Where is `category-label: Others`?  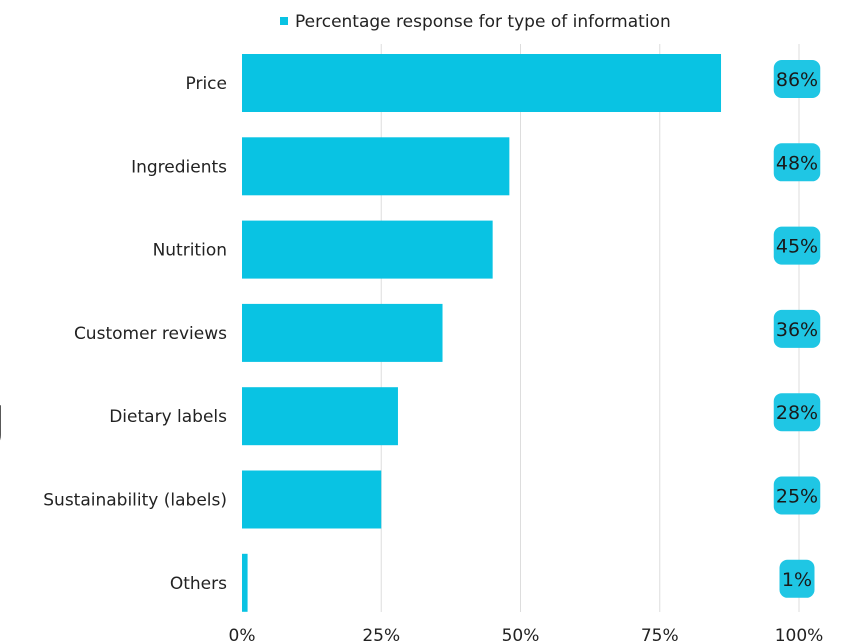 category-label: Others is located at coordinates (198, 584).